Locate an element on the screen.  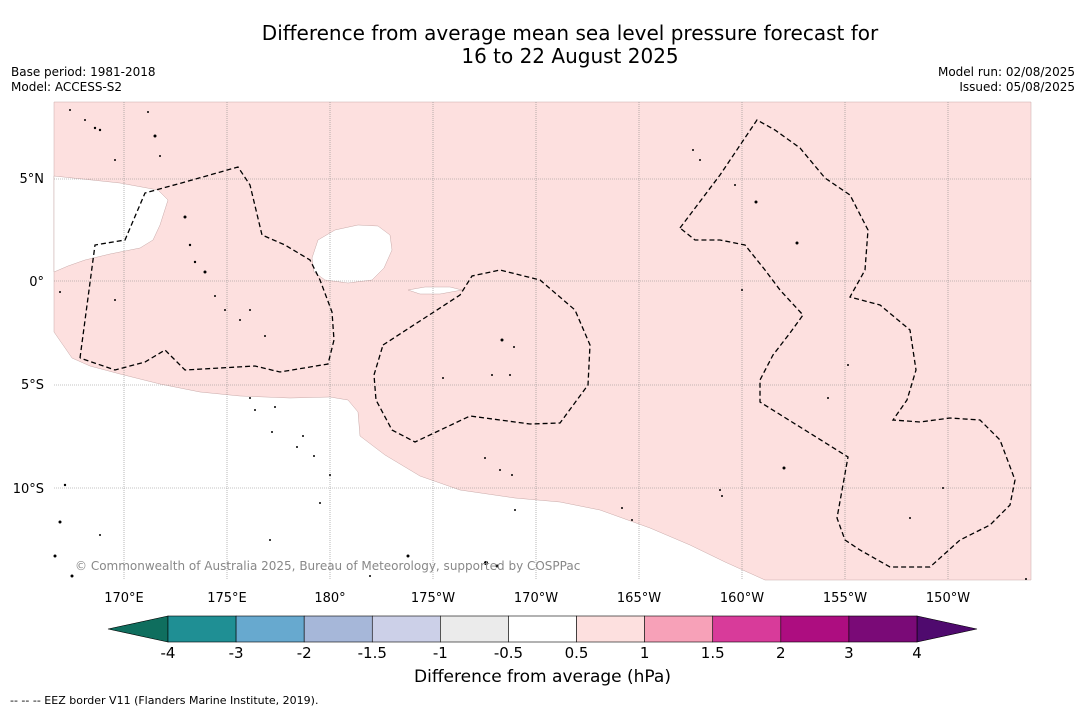
title-line-2: 16 to 22 August 2025 is located at coordinates (570, 56).